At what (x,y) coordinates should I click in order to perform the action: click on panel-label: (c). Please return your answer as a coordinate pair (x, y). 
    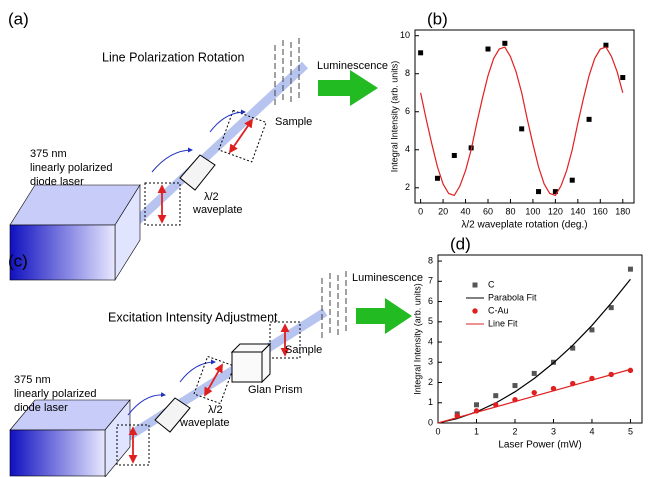
    Looking at the image, I should click on (18, 260).